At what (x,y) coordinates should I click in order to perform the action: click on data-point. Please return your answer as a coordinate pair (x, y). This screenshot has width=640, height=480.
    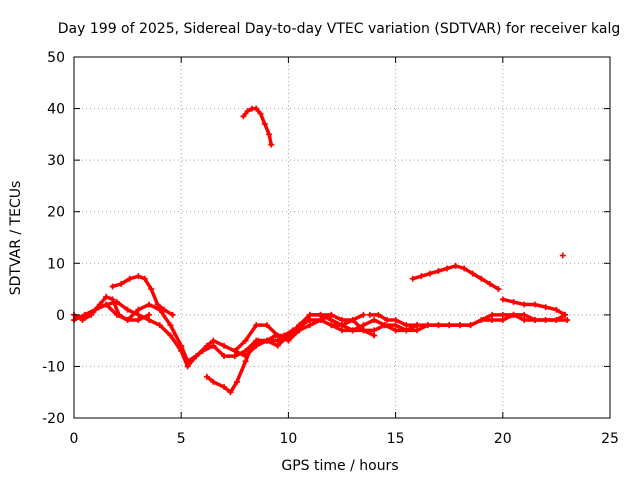
    Looking at the image, I should click on (562, 255).